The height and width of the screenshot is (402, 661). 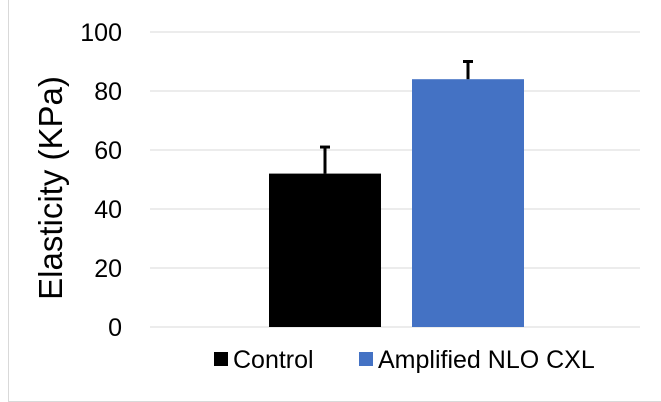 I want to click on error-bars, so click(x=396, y=117).